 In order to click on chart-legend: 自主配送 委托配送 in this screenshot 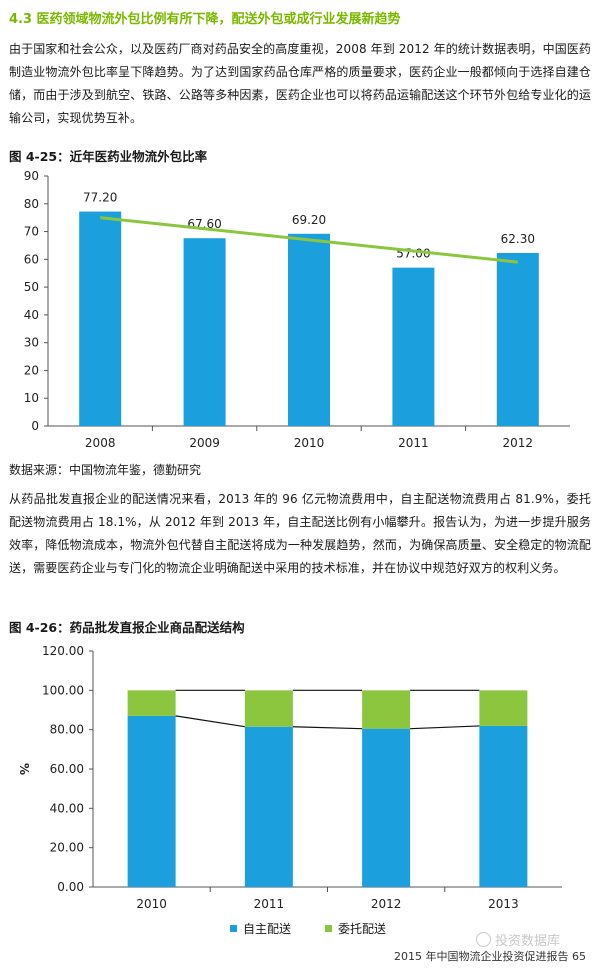, I will do `click(322, 928)`.